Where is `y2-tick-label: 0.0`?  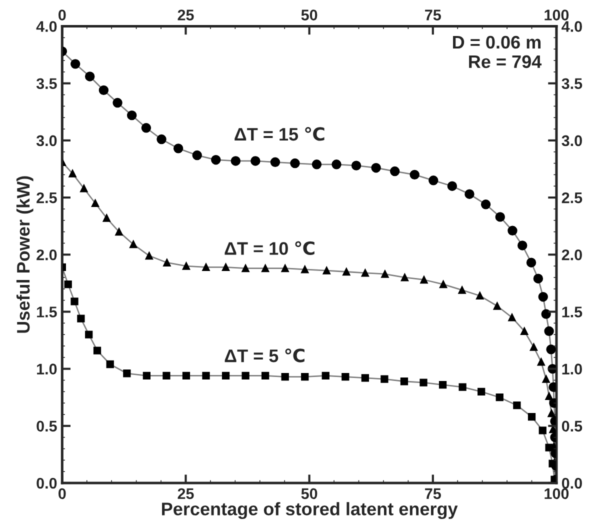
y2-tick-label: 0.0 is located at coordinates (572, 483).